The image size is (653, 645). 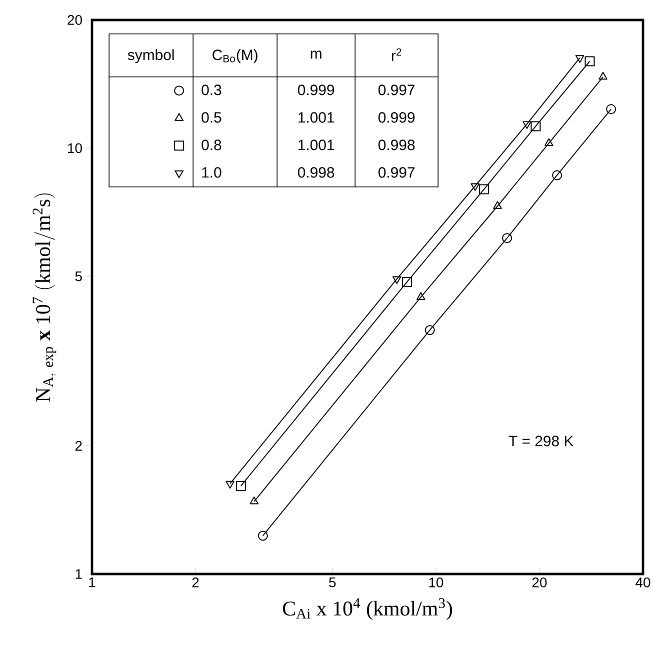 I want to click on y-tick-label: 10, so click(x=75, y=148).